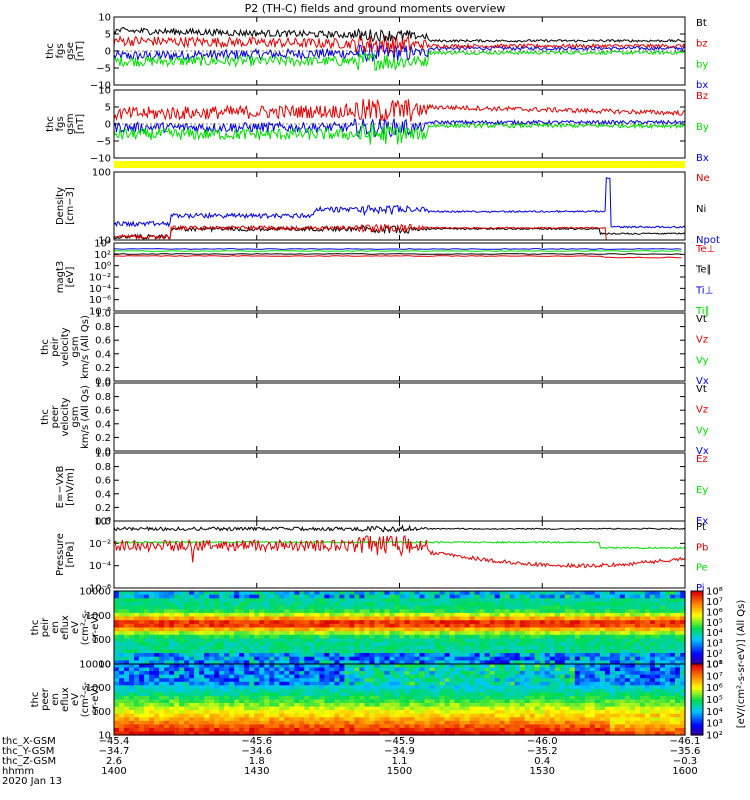  What do you see at coordinates (702, 430) in the screenshot?
I see `legend-Vy: Vy` at bounding box center [702, 430].